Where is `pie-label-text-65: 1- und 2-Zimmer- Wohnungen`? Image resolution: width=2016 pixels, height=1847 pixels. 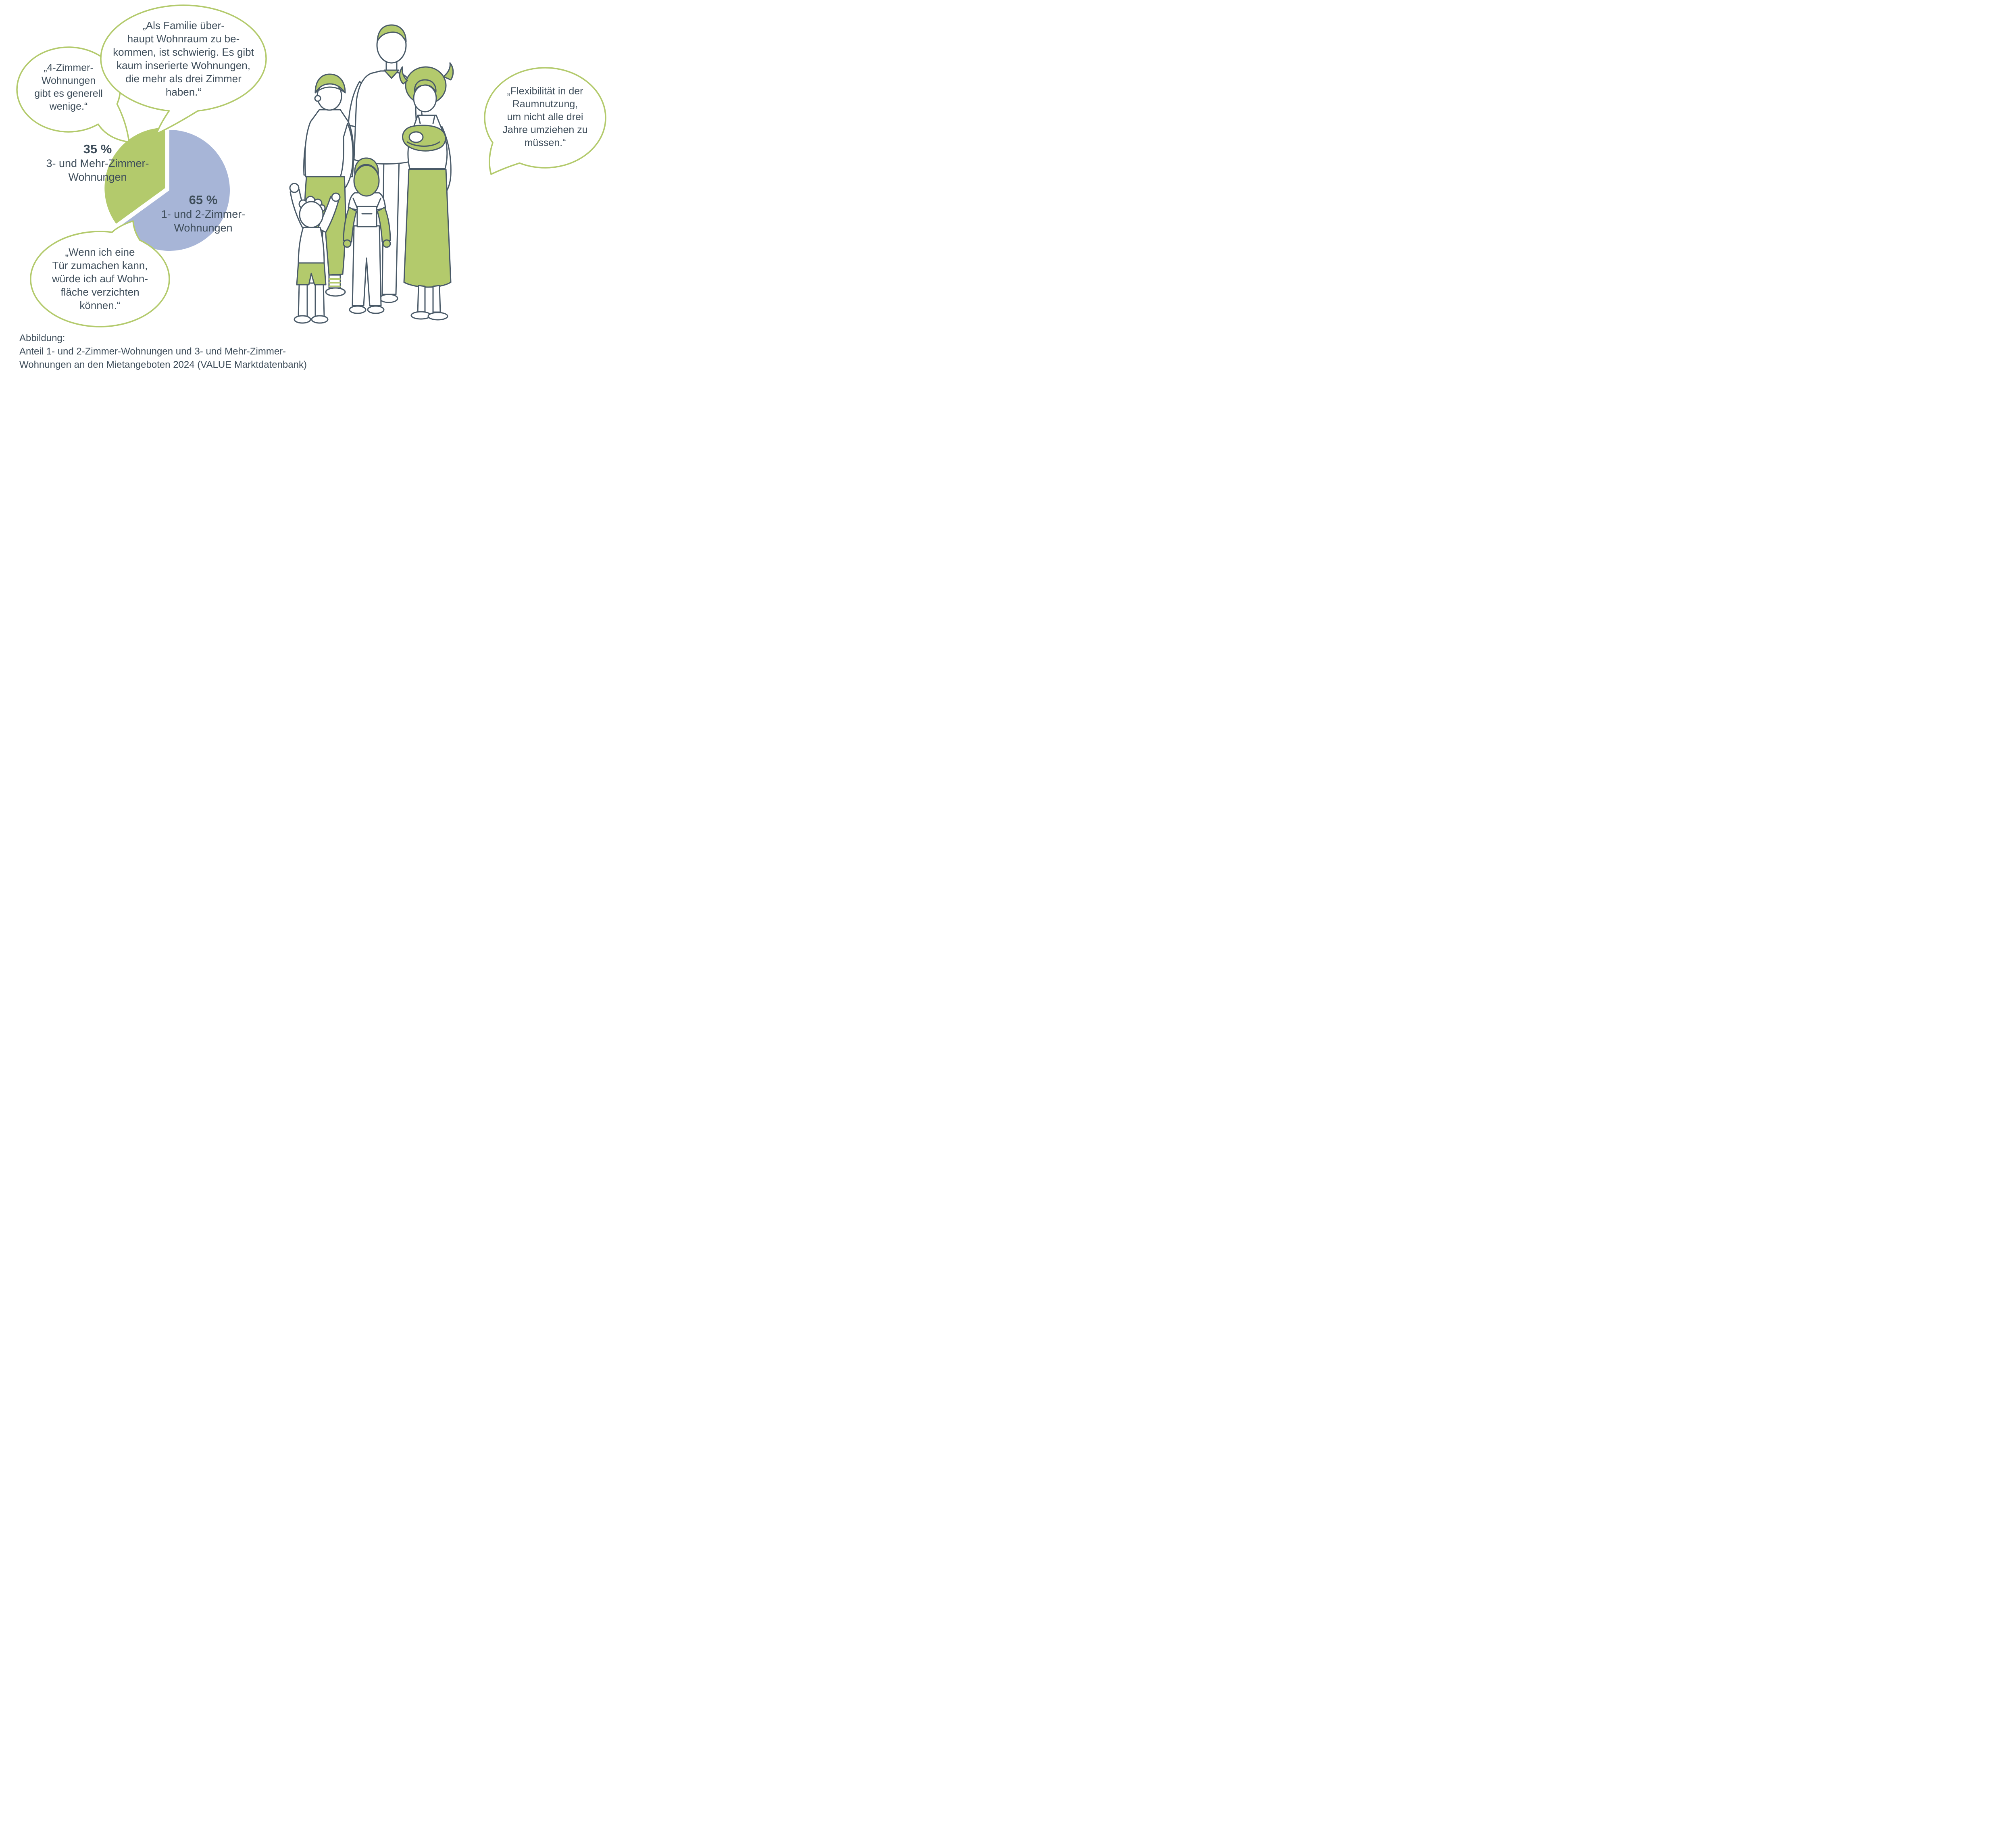 pie-label-text-65: 1- und 2-Zimmer- Wohnungen is located at coordinates (204, 221).